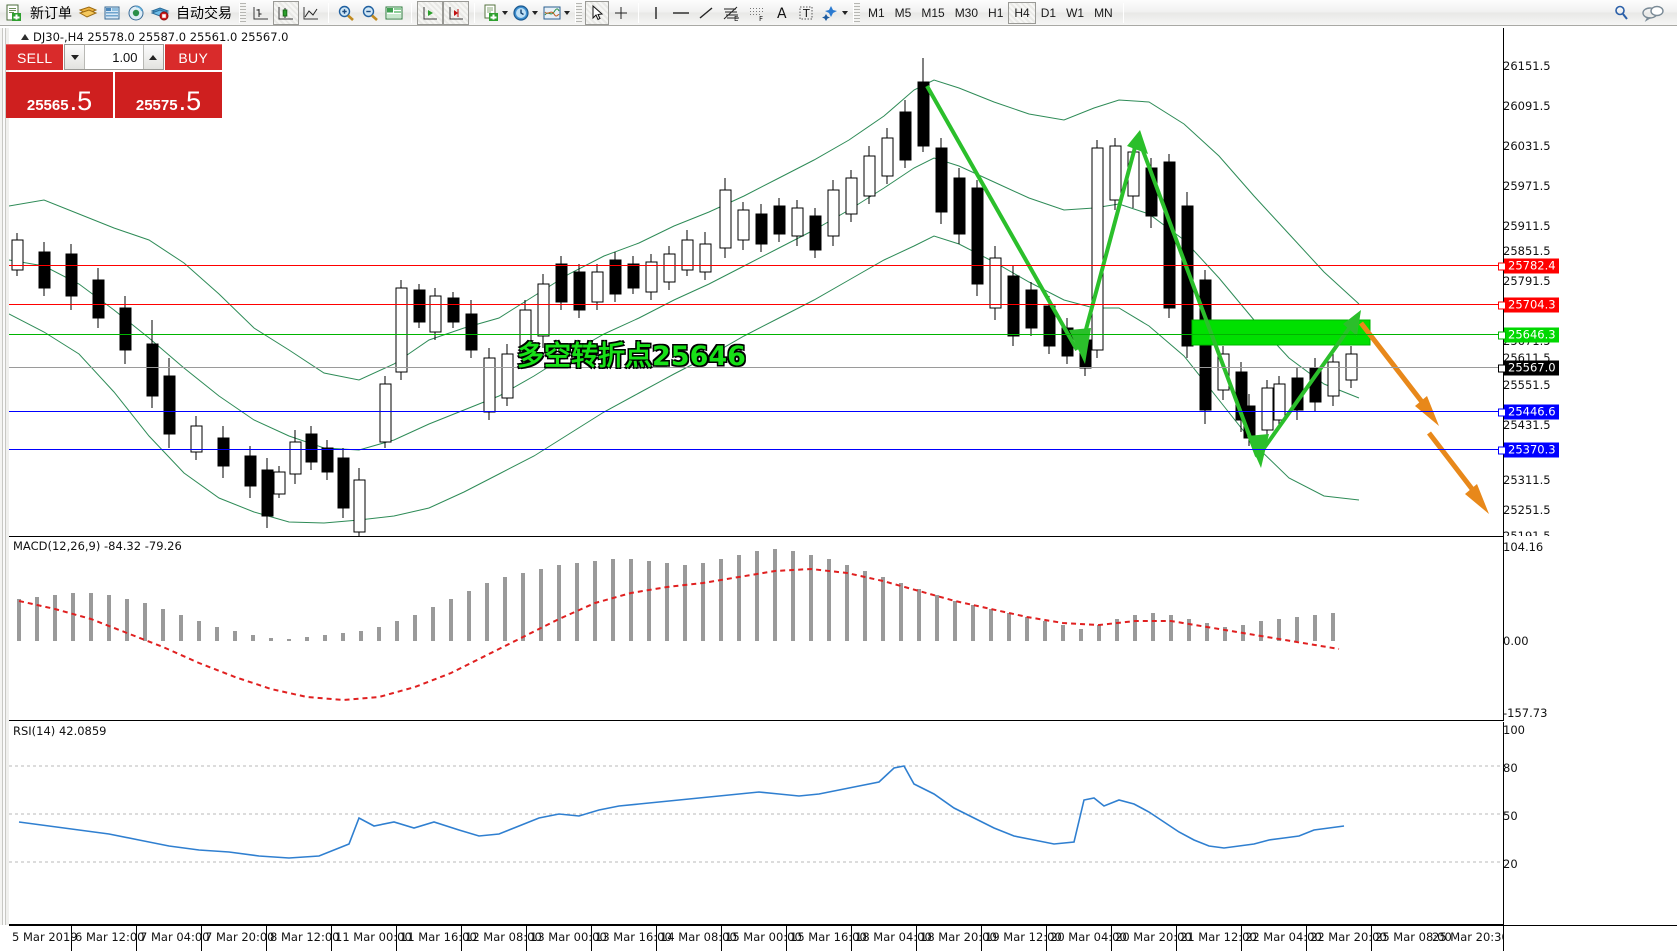 This screenshot has height=951, width=1677. I want to click on chart-shift-icon, so click(456, 12).